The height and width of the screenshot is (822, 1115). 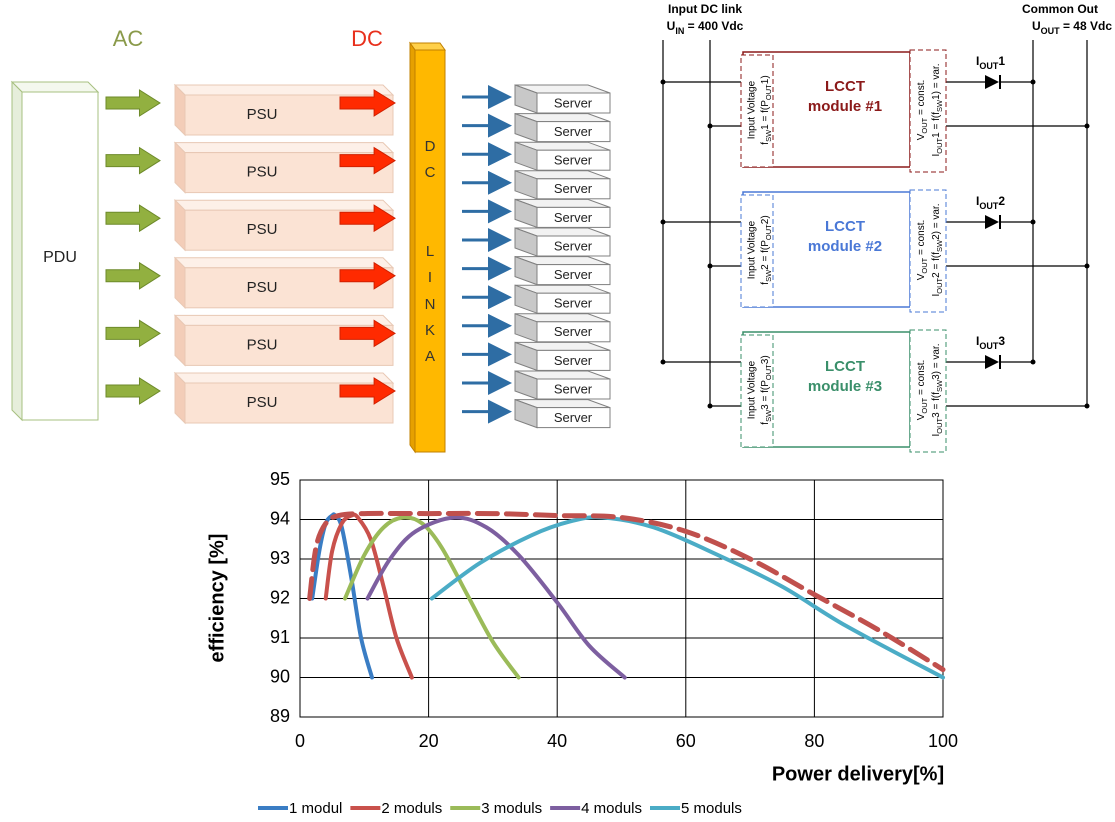 What do you see at coordinates (990, 342) in the screenshot?
I see `output-current: IOUT3` at bounding box center [990, 342].